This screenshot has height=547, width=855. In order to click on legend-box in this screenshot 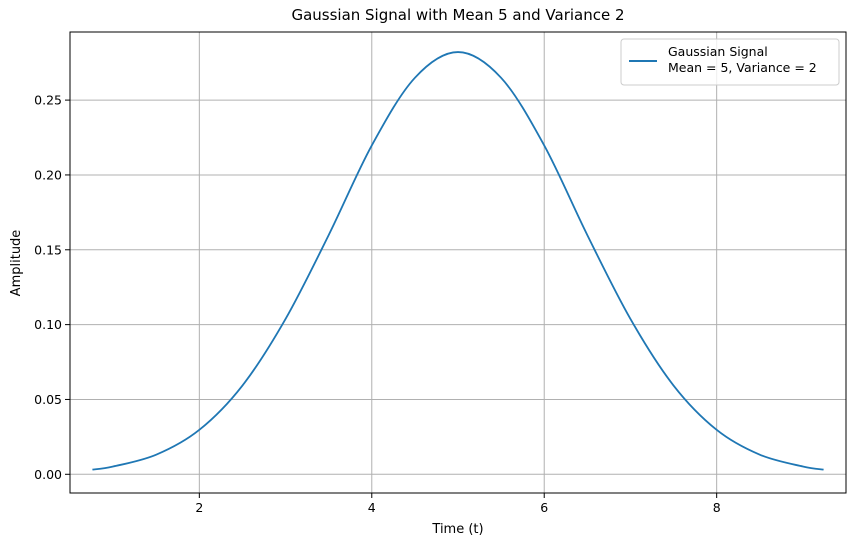, I will do `click(730, 62)`.